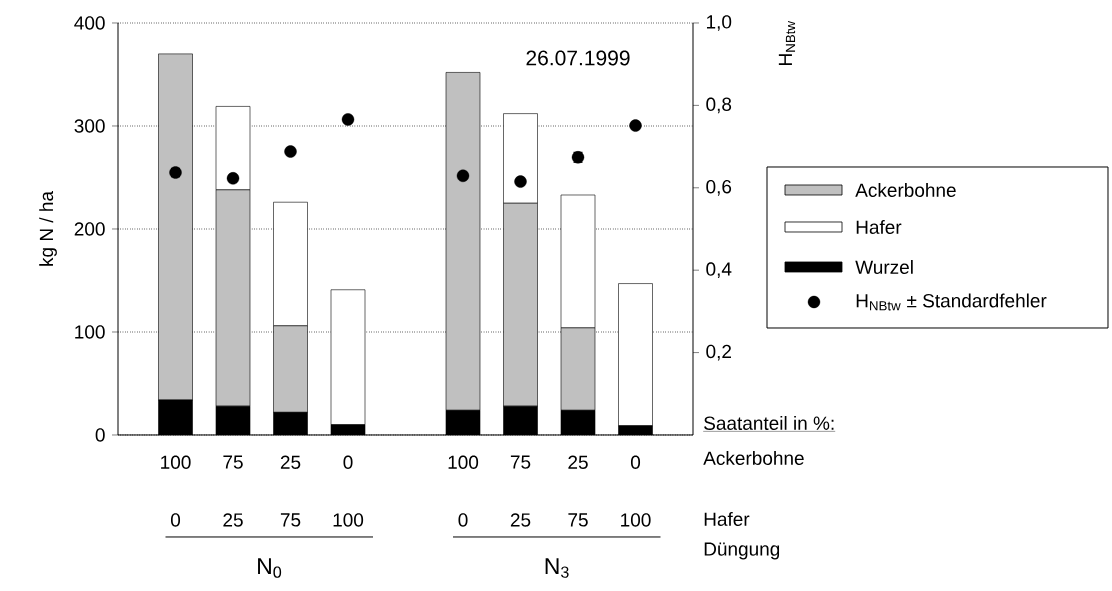  Describe the element at coordinates (719, 105) in the screenshot. I see `y2-tick-label: 0,8` at that location.